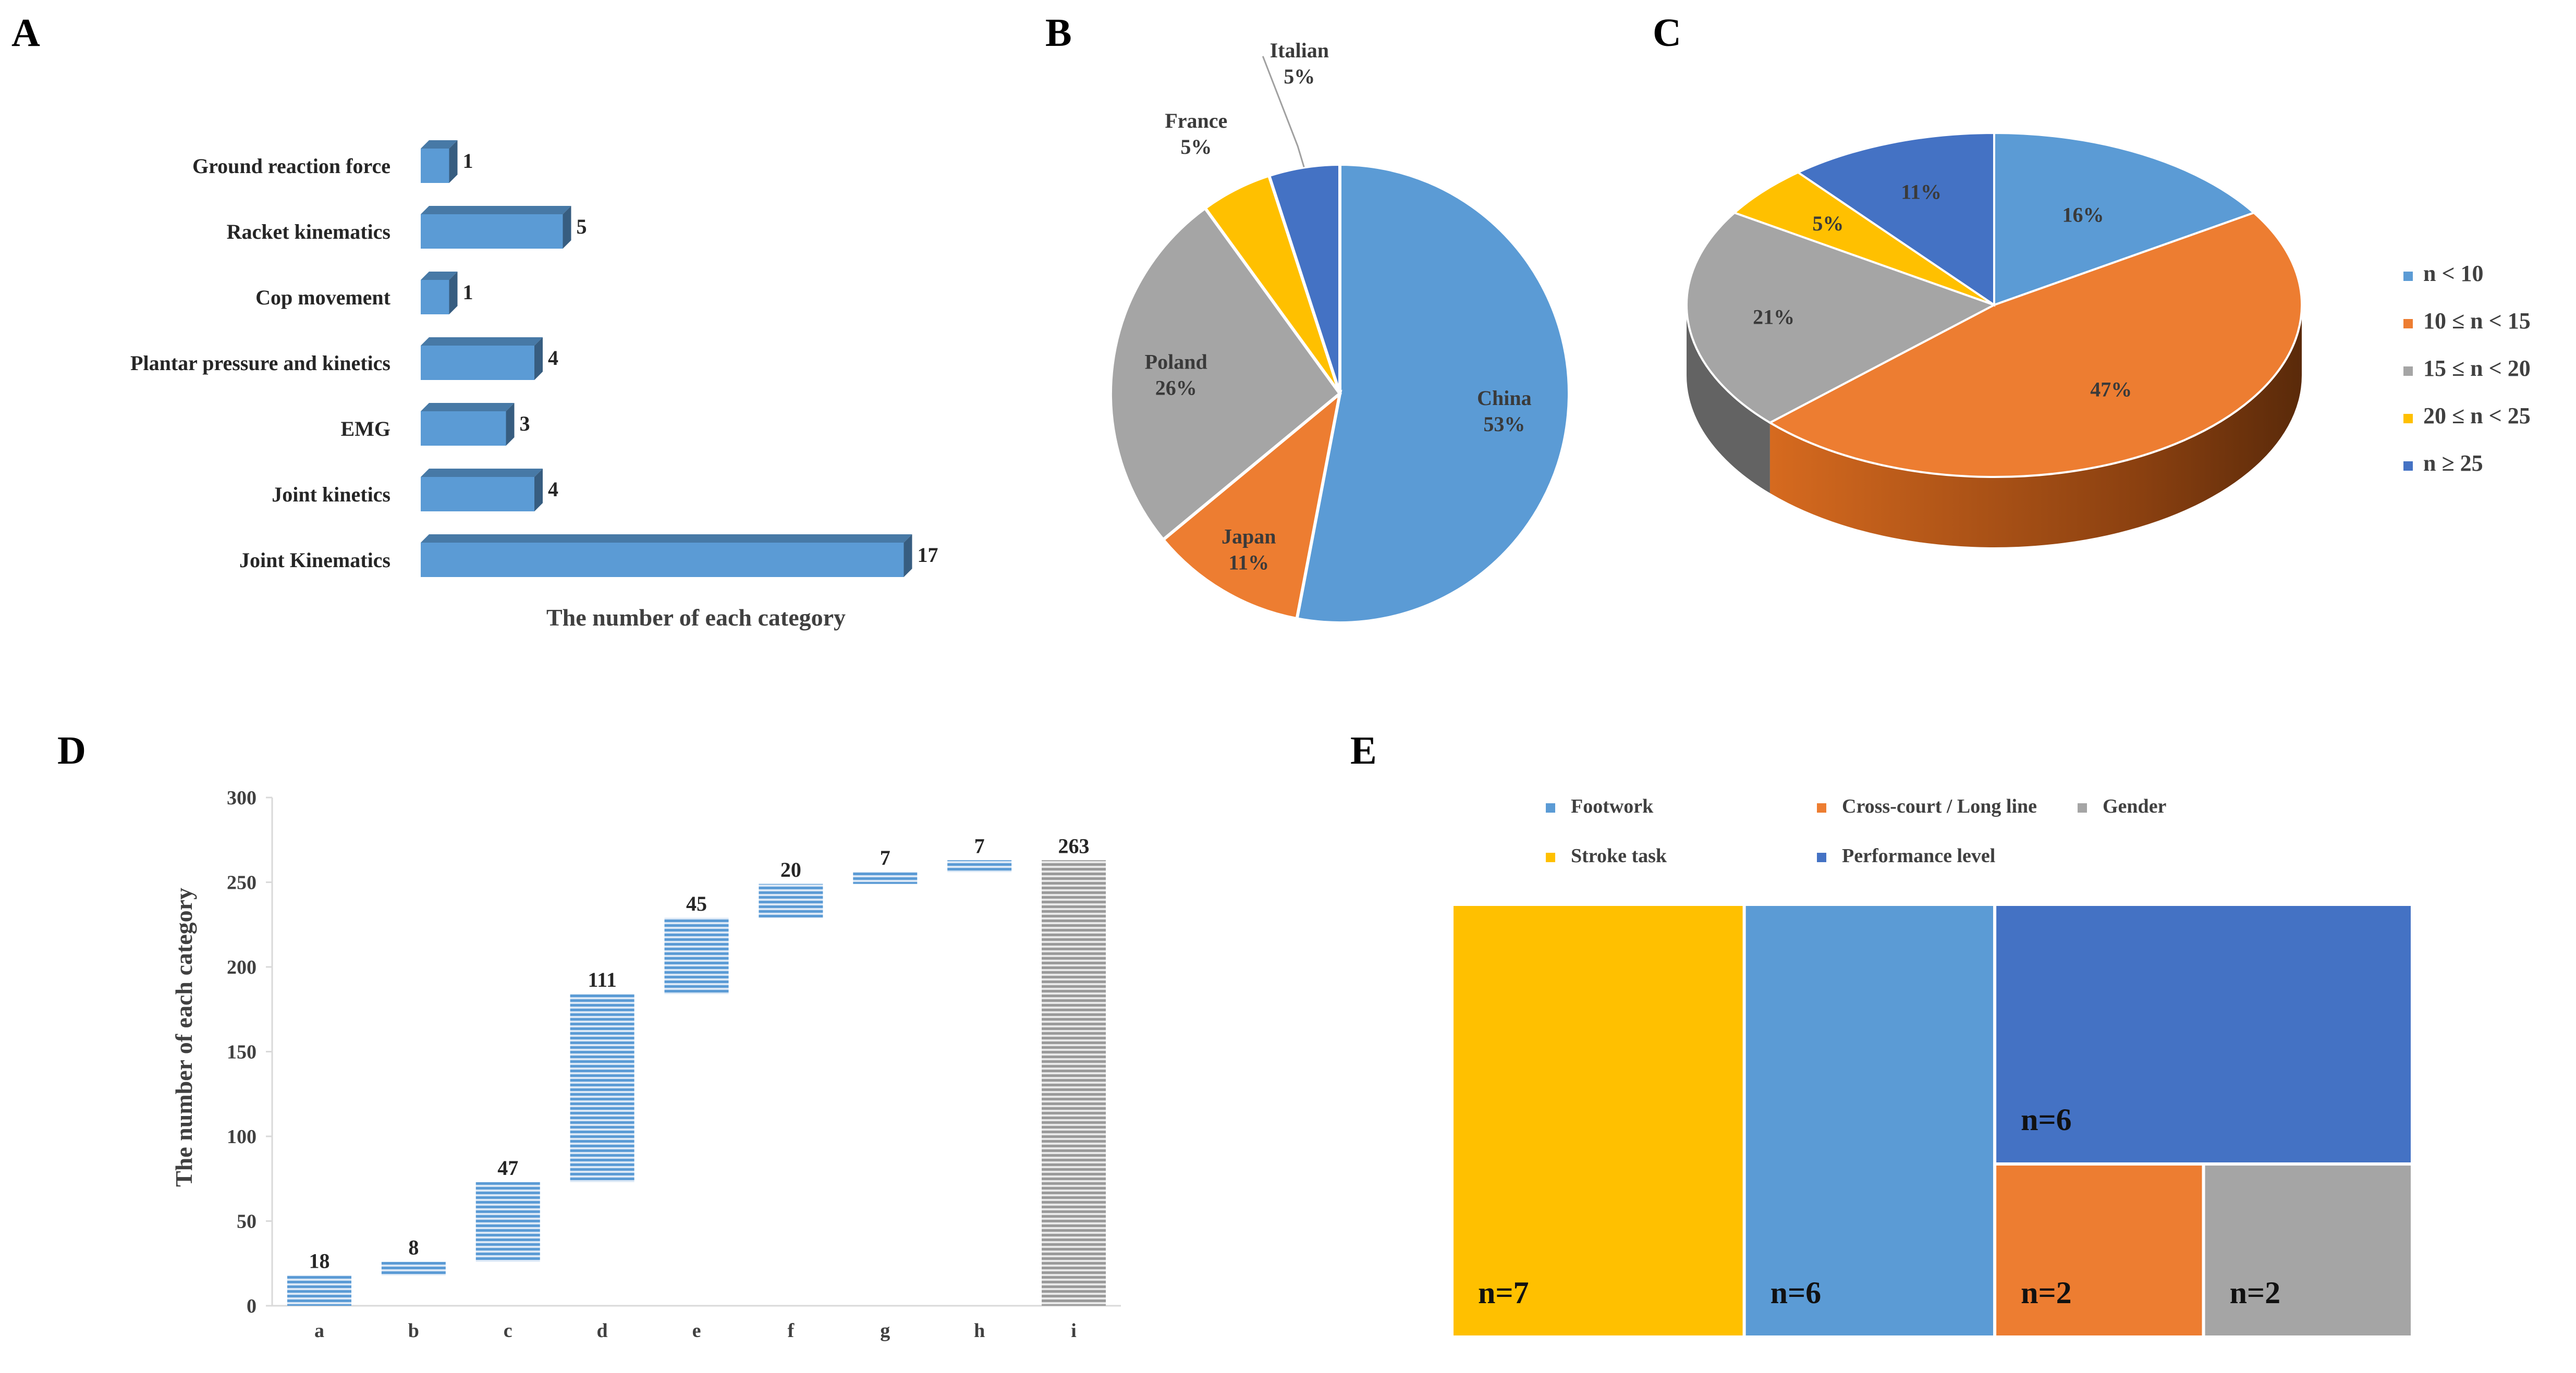 This screenshot has height=1373, width=2576. I want to click on panel-b-slice-pct: 11%, so click(1248, 562).